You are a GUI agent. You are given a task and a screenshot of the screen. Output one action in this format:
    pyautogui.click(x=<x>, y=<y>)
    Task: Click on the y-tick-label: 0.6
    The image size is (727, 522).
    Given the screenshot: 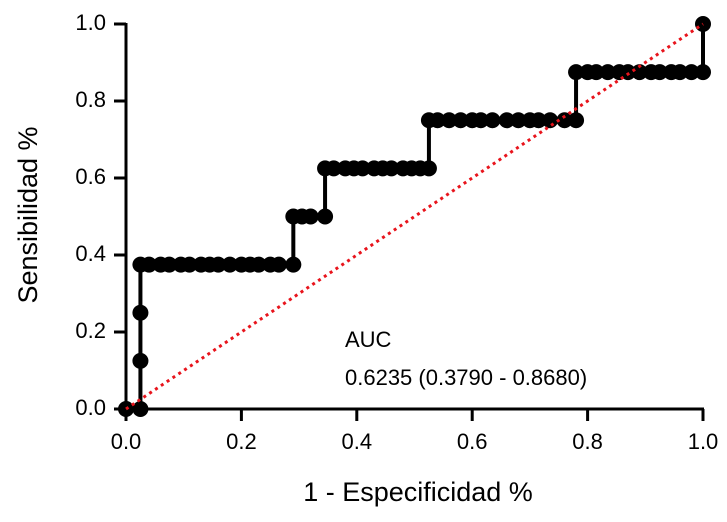 What is the action you would take?
    pyautogui.click(x=90, y=176)
    